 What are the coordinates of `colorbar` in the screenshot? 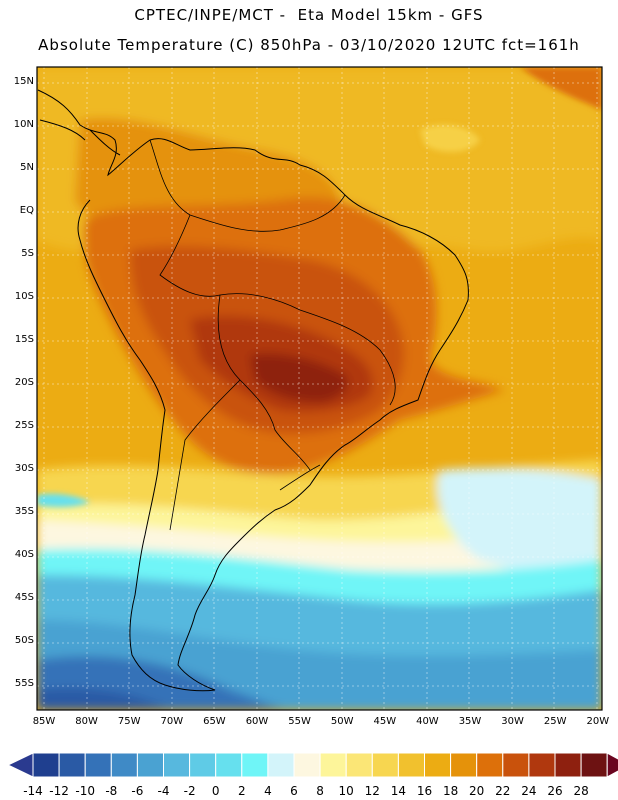 It's located at (312, 765).